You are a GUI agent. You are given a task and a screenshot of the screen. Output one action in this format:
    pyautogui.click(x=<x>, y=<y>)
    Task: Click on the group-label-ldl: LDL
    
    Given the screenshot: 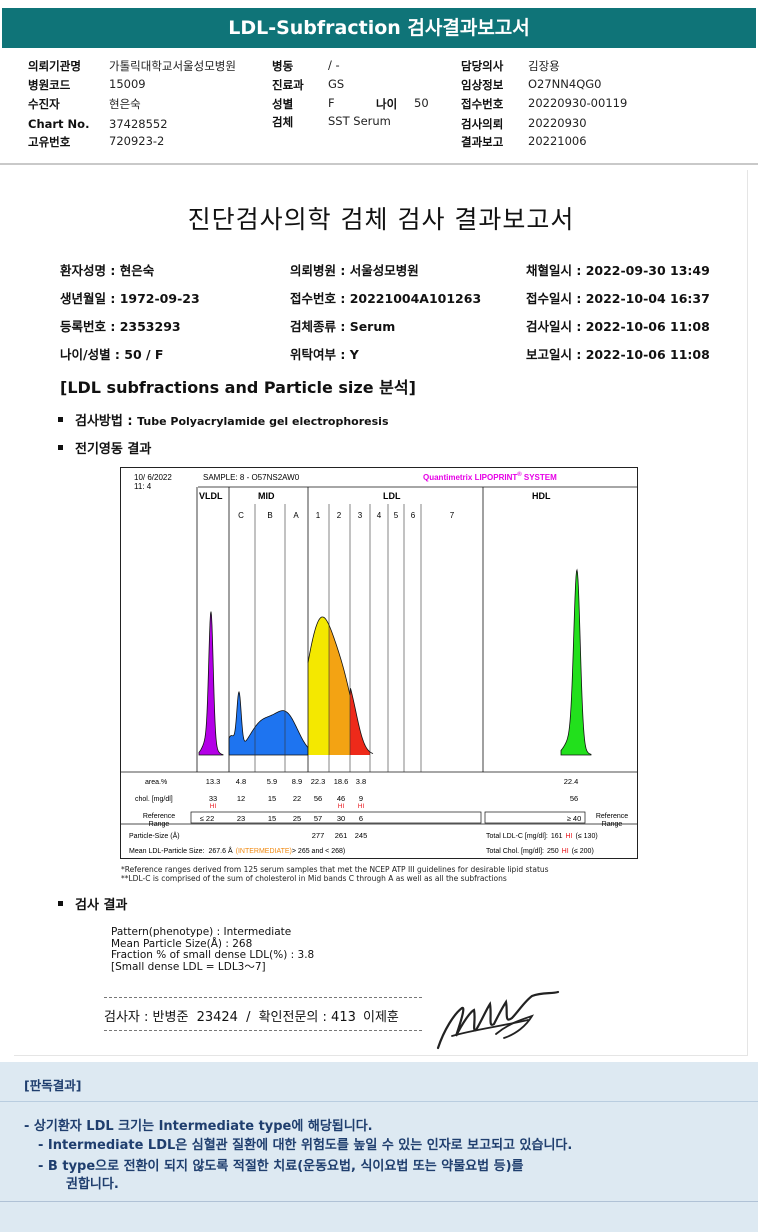 What is the action you would take?
    pyautogui.click(x=392, y=496)
    